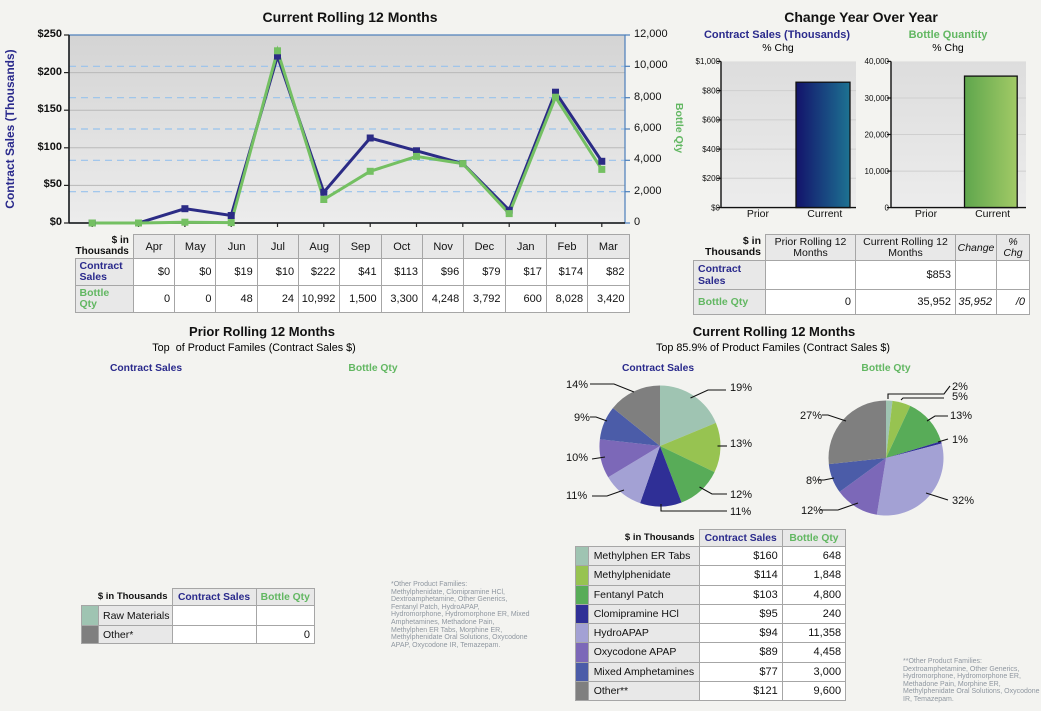 This screenshot has width=1041, height=711. Describe the element at coordinates (960, 397) in the screenshot. I see `svg-text: 5%` at that location.